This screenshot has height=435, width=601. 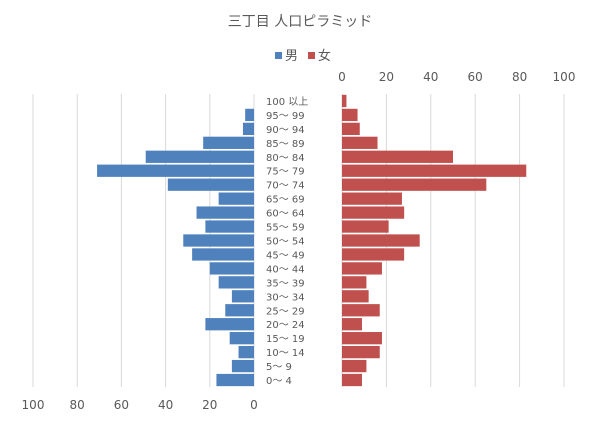 I want to click on category-label: 100 以上, so click(x=287, y=102).